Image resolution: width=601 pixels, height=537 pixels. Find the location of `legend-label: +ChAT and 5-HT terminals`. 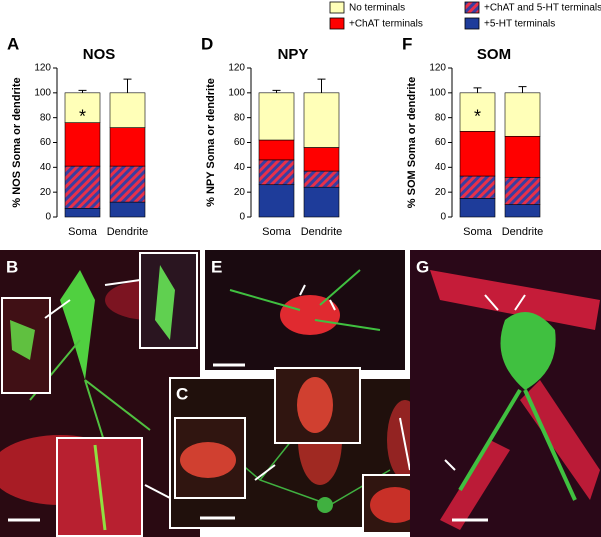

legend-label: +ChAT and 5-HT terminals is located at coordinates (542, 8).